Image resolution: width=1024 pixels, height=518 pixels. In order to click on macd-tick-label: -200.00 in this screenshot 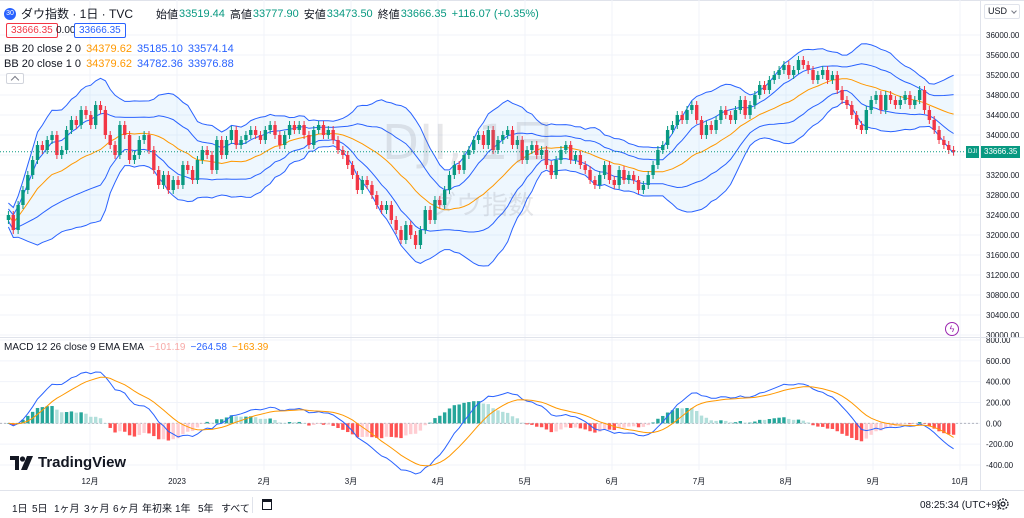, I will do `click(1000, 444)`.